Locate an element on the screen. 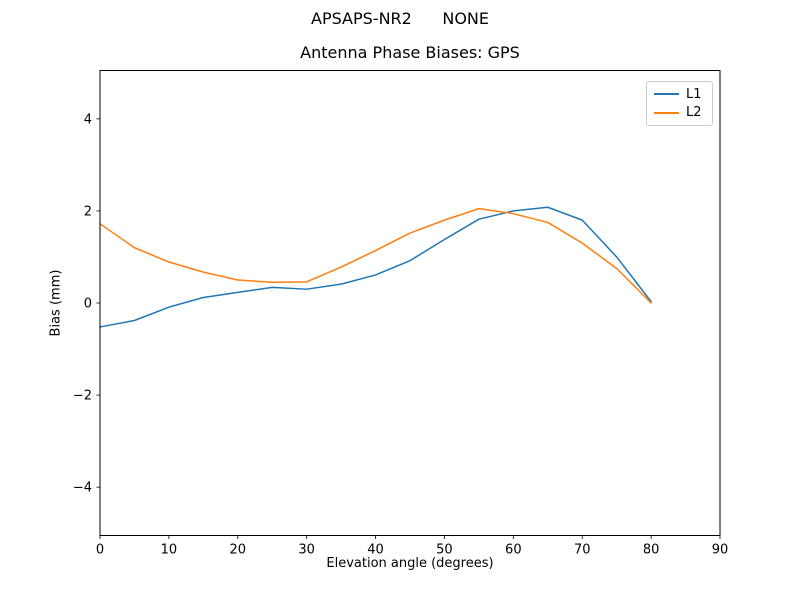  legend-line-swatch-l1 is located at coordinates (666, 94).